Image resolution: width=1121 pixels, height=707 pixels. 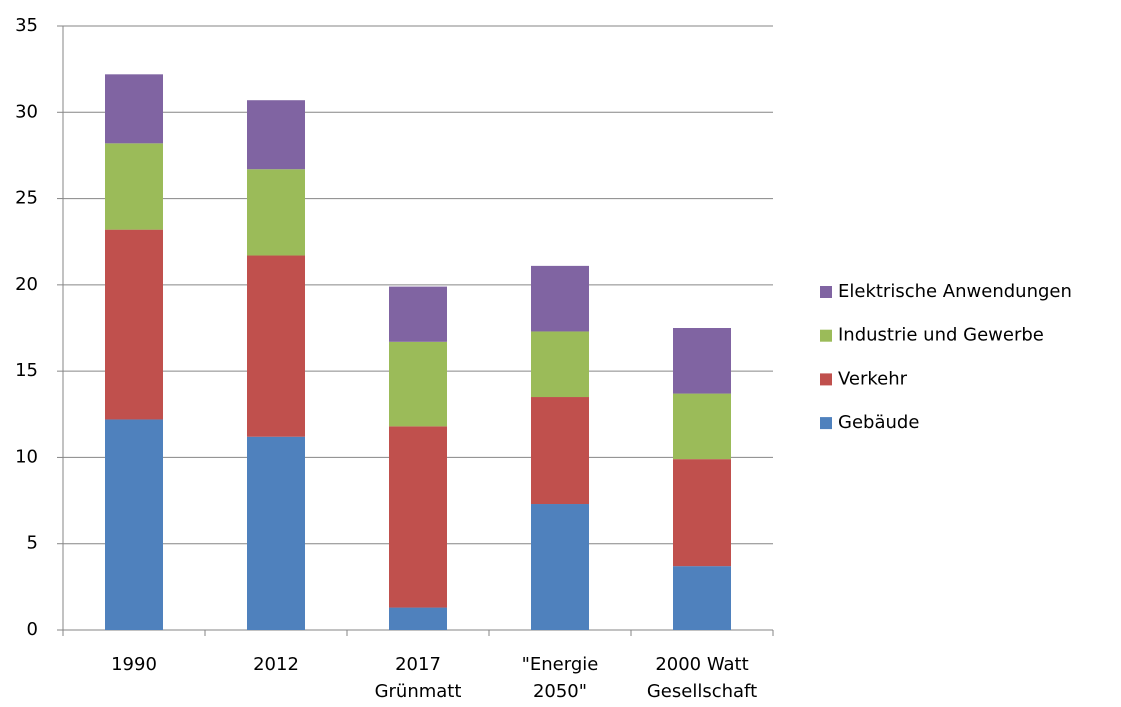 What do you see at coordinates (560, 664) in the screenshot?
I see `x-tick-label-line: "Energie` at bounding box center [560, 664].